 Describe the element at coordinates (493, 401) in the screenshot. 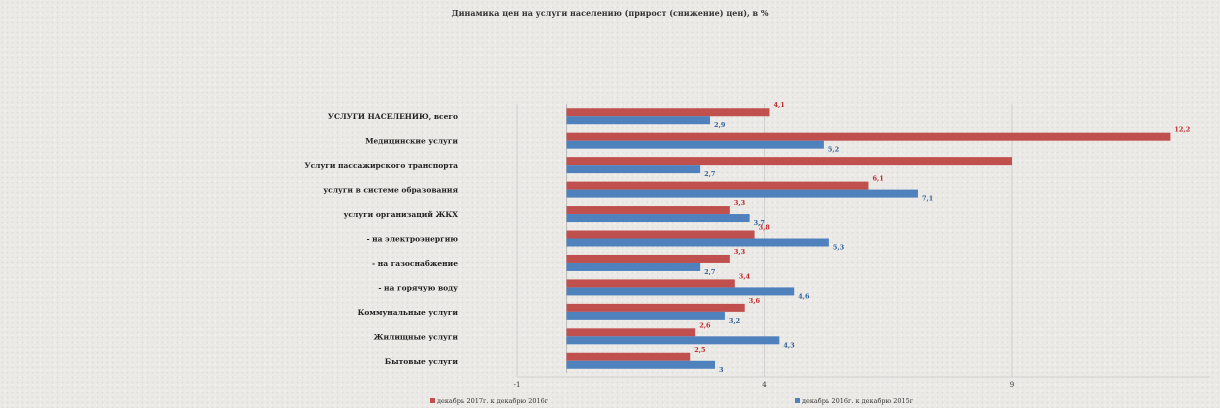

I see `legend-label: декабрь 2017г. к декабрю 2016г` at that location.